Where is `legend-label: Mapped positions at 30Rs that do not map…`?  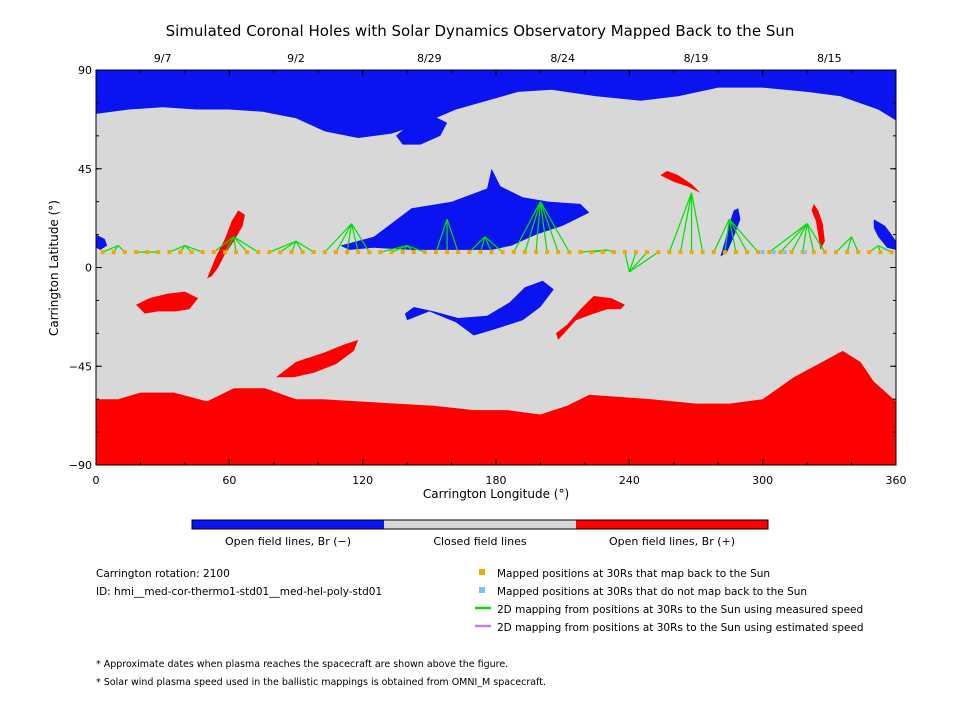 legend-label: Mapped positions at 30Rs that do not map… is located at coordinates (652, 592).